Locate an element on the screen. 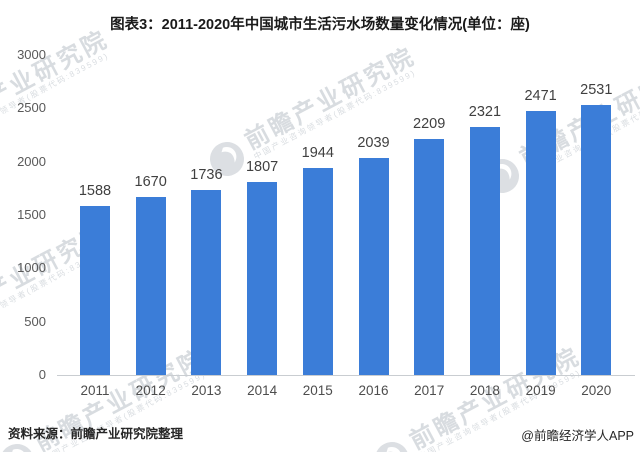  y-tick-label: 1000 is located at coordinates (31, 268).